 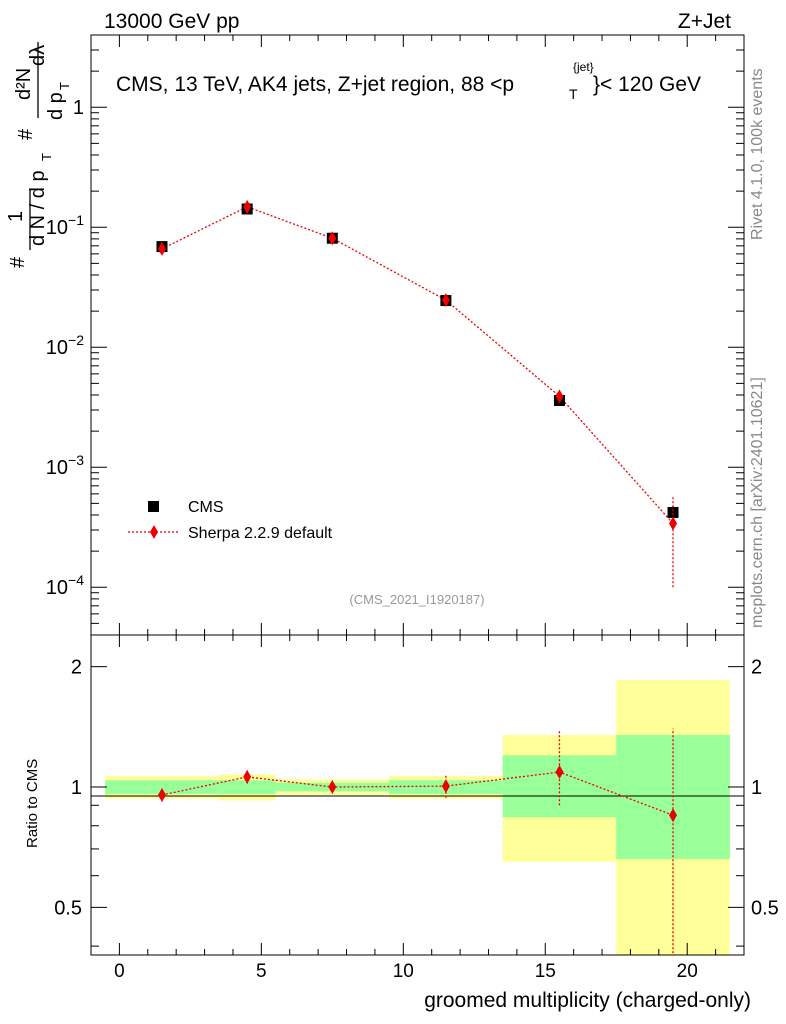 What do you see at coordinates (38, 208) in the screenshot?
I see `y-title-part-2: d N / d p` at bounding box center [38, 208].